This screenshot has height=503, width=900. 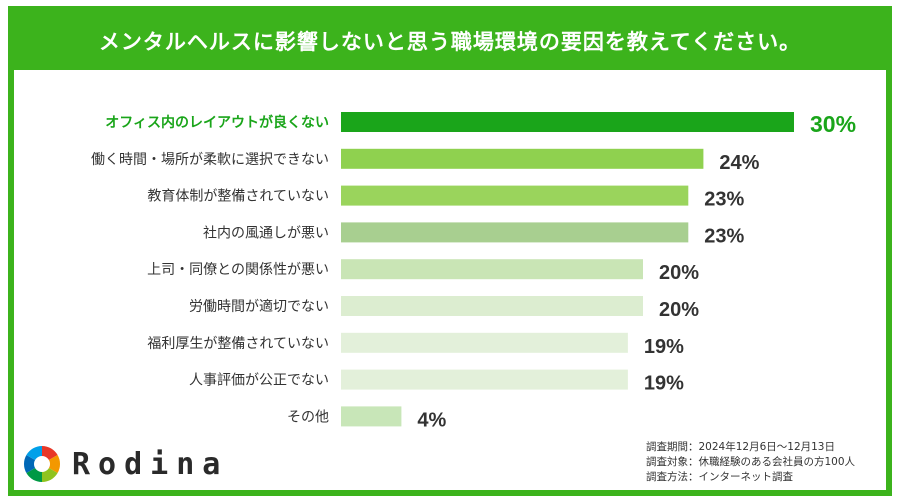 I want to click on brand-name: Rodina, so click(x=150, y=464).